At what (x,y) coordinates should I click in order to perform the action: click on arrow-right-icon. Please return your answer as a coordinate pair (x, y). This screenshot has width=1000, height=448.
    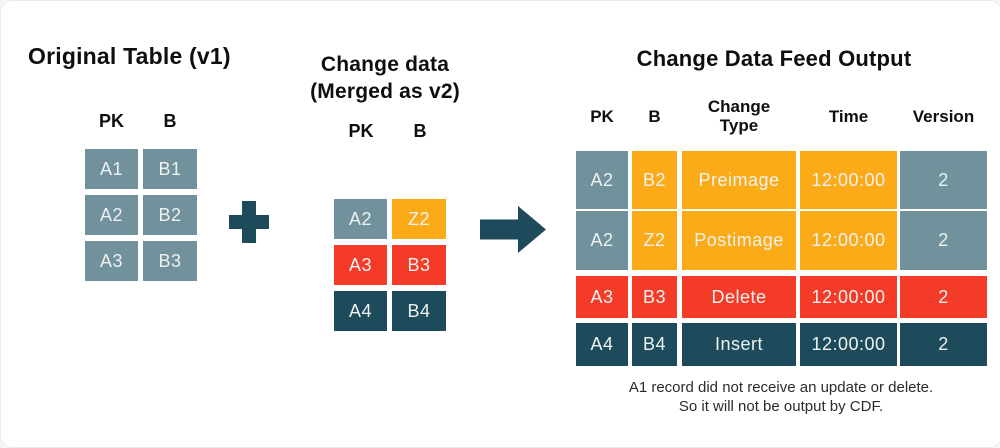
    Looking at the image, I should click on (513, 229).